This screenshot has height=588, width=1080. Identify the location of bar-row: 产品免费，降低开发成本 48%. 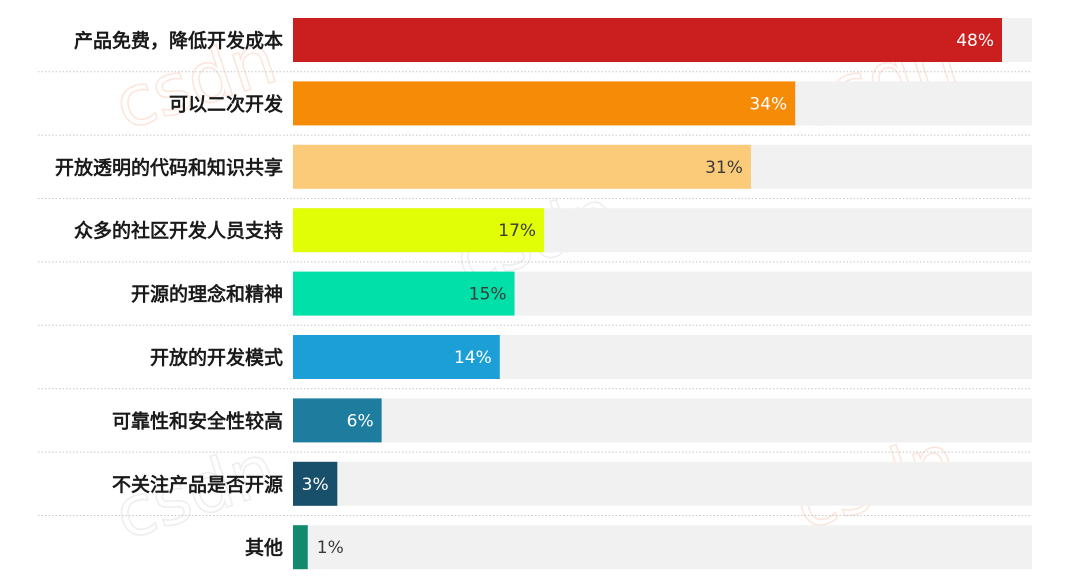
(535, 45).